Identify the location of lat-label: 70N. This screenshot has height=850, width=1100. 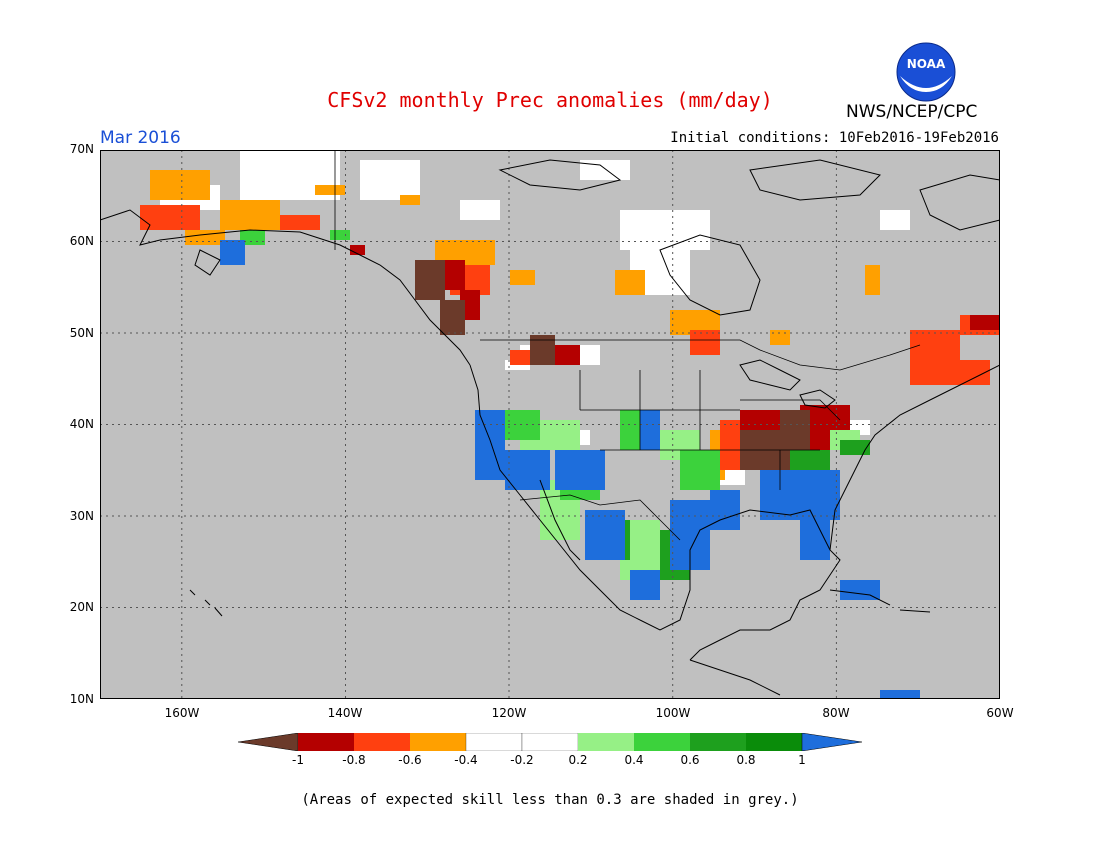
(81, 149).